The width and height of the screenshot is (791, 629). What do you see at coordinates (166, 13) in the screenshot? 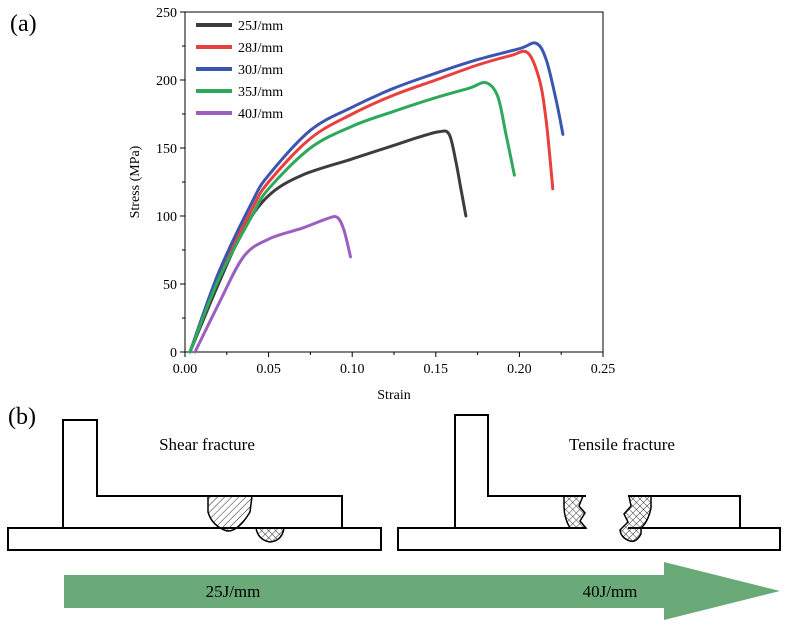
I see `y-tick-label: 250` at bounding box center [166, 13].